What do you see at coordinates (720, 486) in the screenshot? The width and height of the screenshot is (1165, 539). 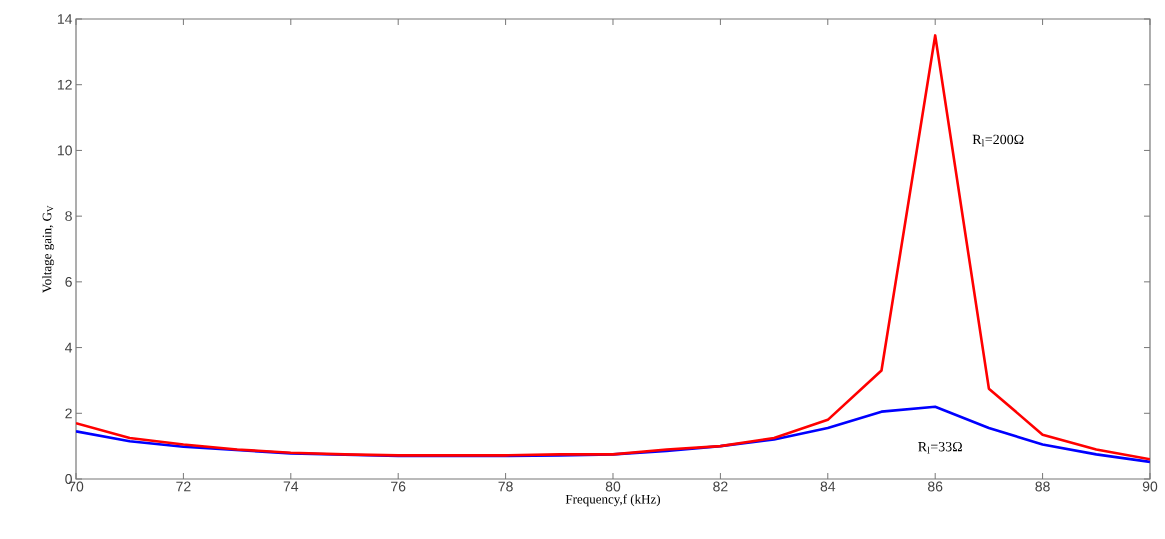 I see `x-tick-label: 82` at bounding box center [720, 486].